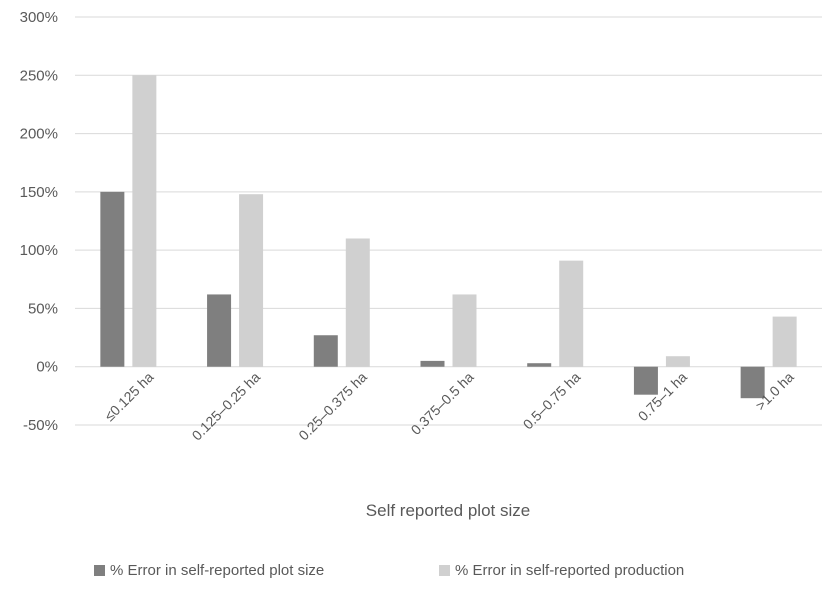 The height and width of the screenshot is (589, 825). I want to click on x-tick-label: 0.25–0.375 ha, so click(332, 406).